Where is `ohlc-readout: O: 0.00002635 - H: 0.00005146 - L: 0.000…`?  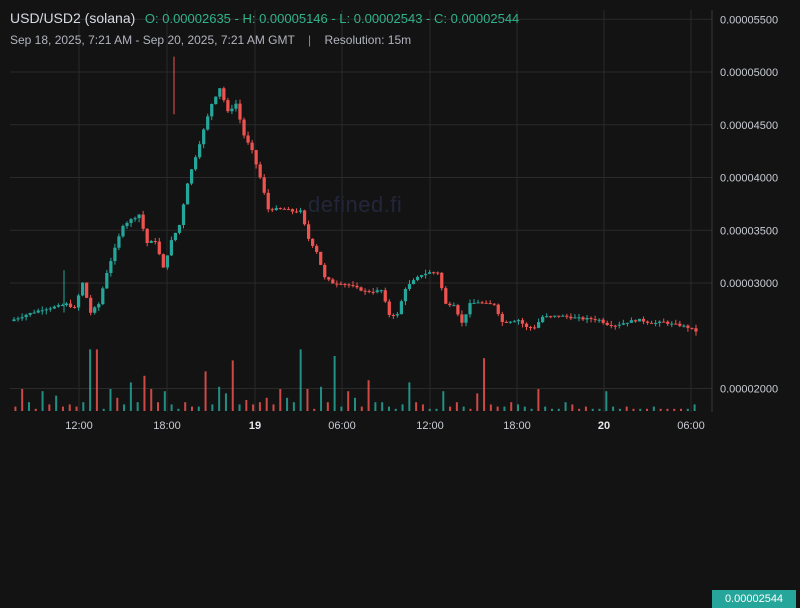 ohlc-readout: O: 0.00002635 - H: 0.00005146 - L: 0.000… is located at coordinates (332, 18).